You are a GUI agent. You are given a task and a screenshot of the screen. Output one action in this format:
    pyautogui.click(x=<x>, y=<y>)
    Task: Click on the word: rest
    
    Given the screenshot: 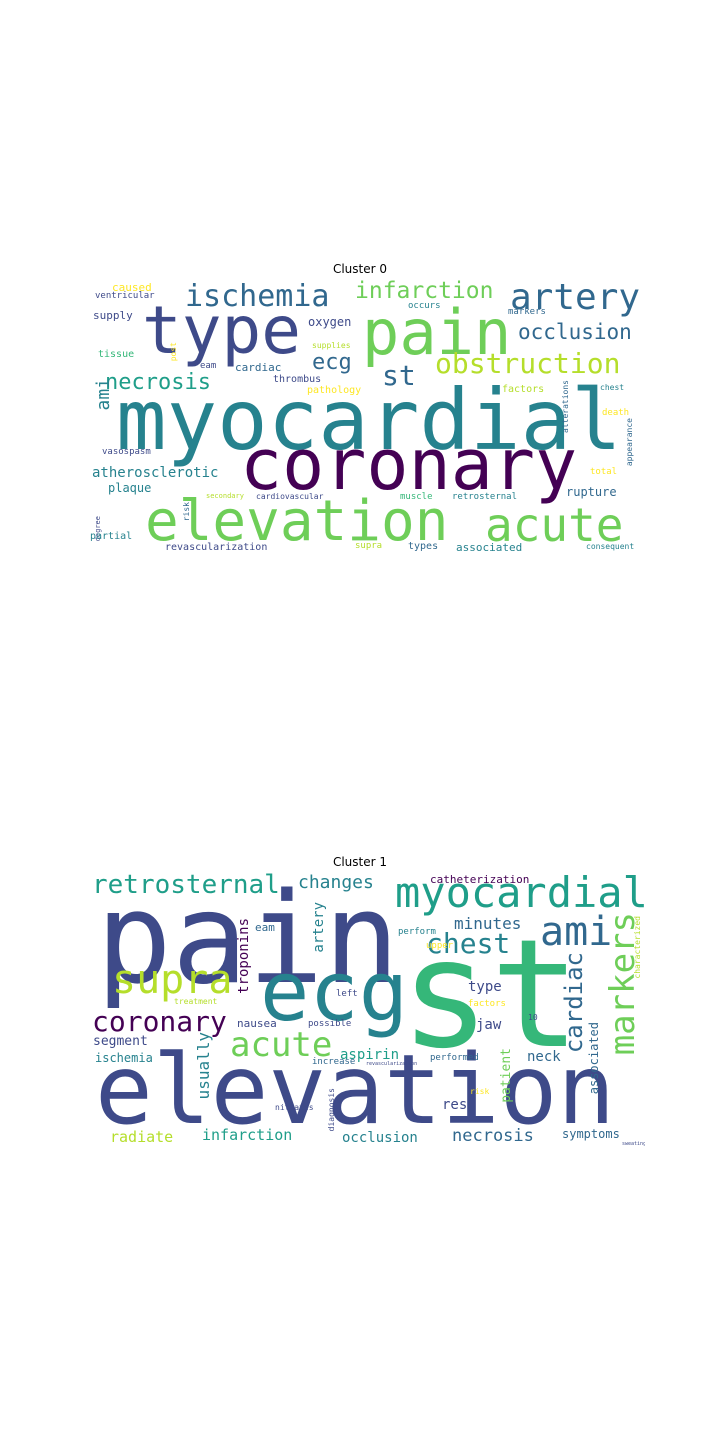 What is the action you would take?
    pyautogui.click(x=459, y=1105)
    